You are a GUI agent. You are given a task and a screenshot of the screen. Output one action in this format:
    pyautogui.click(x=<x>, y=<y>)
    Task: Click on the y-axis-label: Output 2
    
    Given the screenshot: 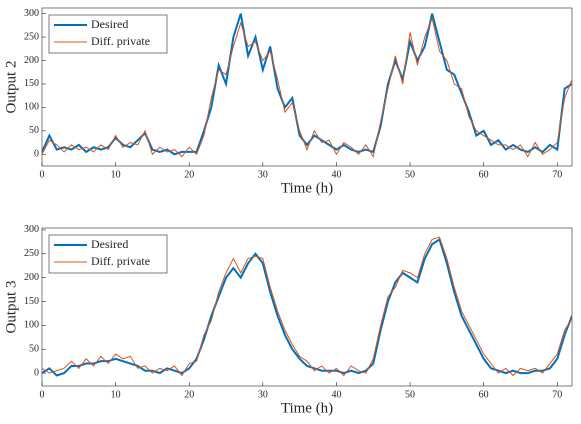 What is the action you would take?
    pyautogui.click(x=11, y=87)
    